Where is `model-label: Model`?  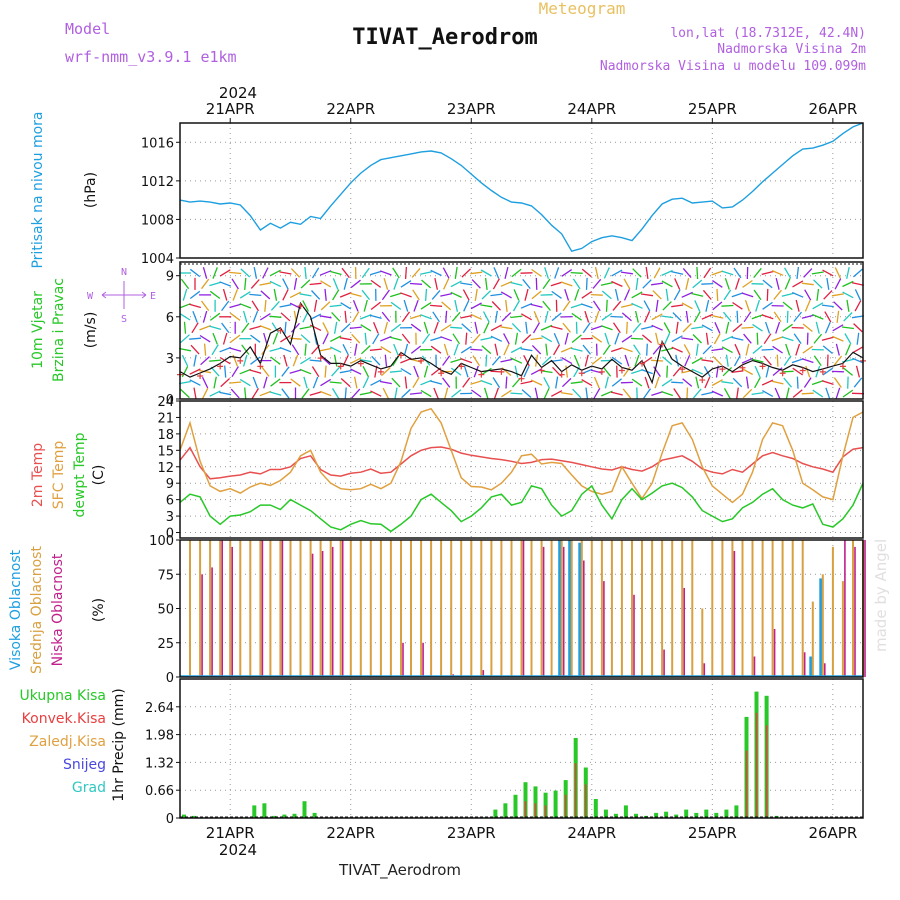 model-label: Model is located at coordinates (87, 29).